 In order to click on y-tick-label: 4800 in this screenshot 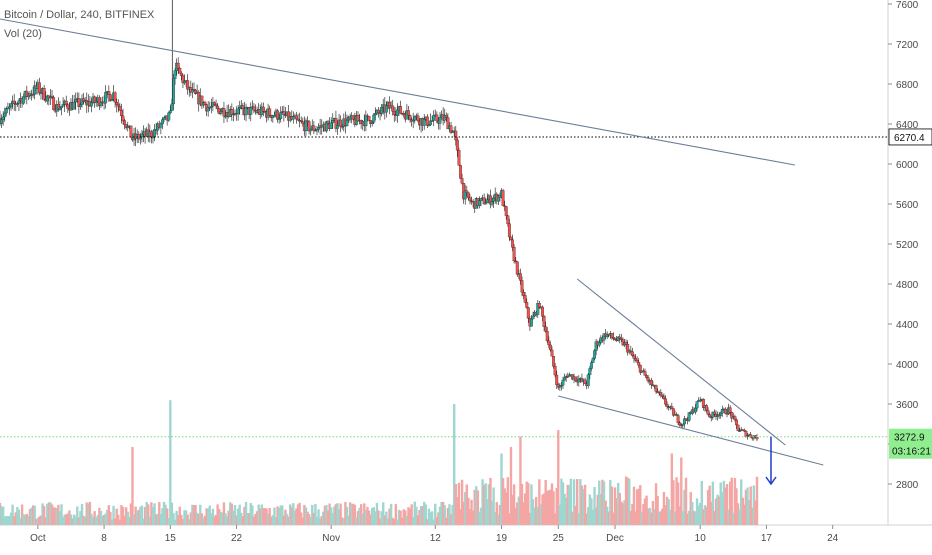, I will do `click(907, 285)`.